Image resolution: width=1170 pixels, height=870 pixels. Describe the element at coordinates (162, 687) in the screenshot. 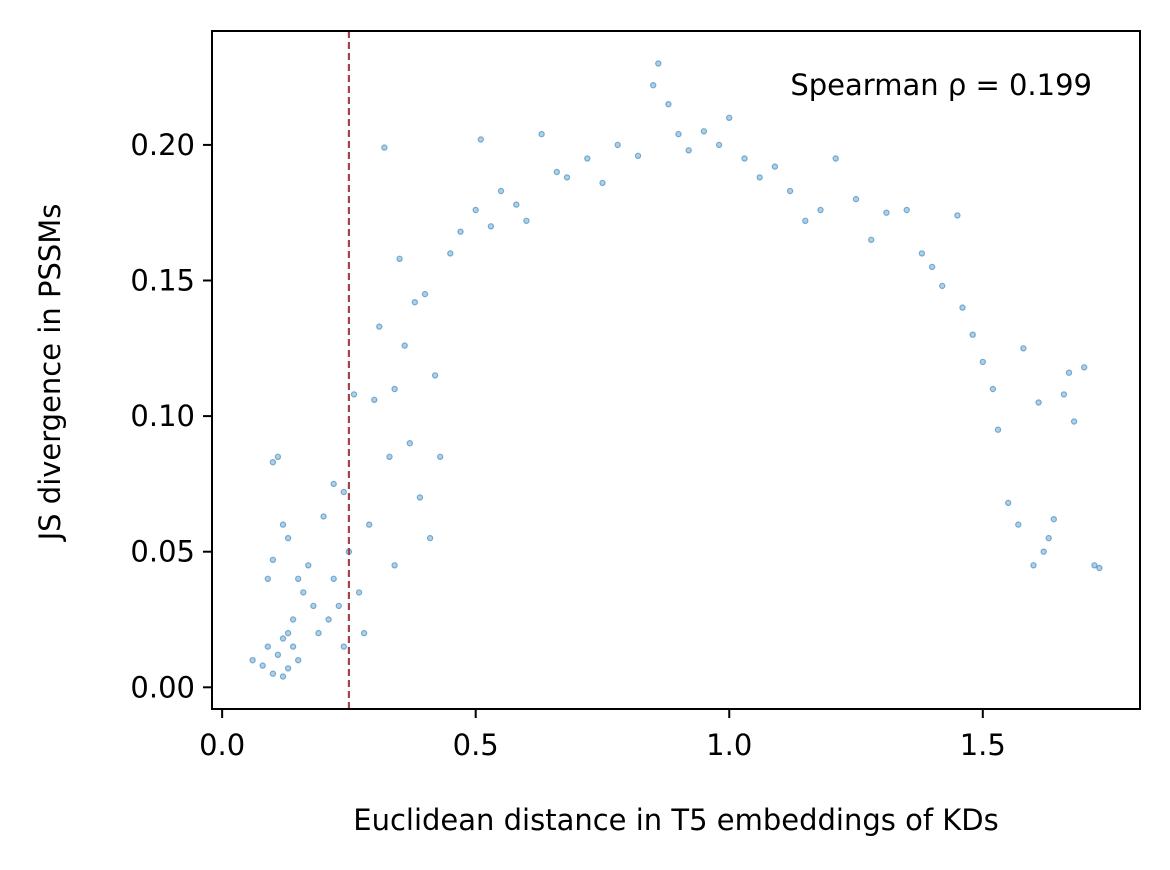

I see `y-tick-label: 0.00` at that location.